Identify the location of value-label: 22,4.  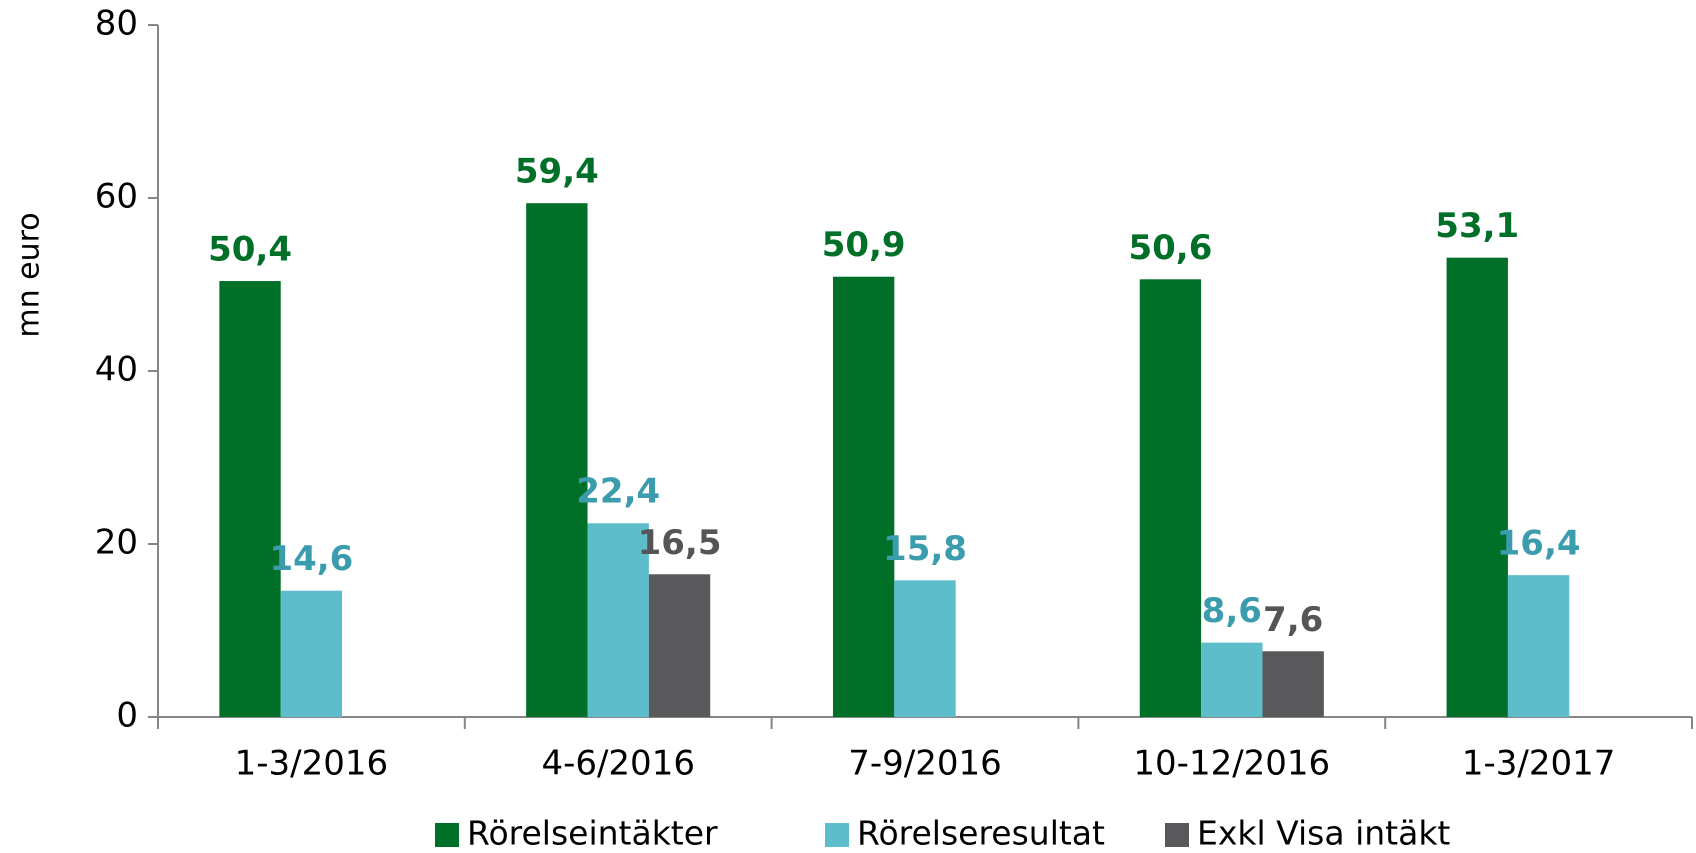
(618, 492).